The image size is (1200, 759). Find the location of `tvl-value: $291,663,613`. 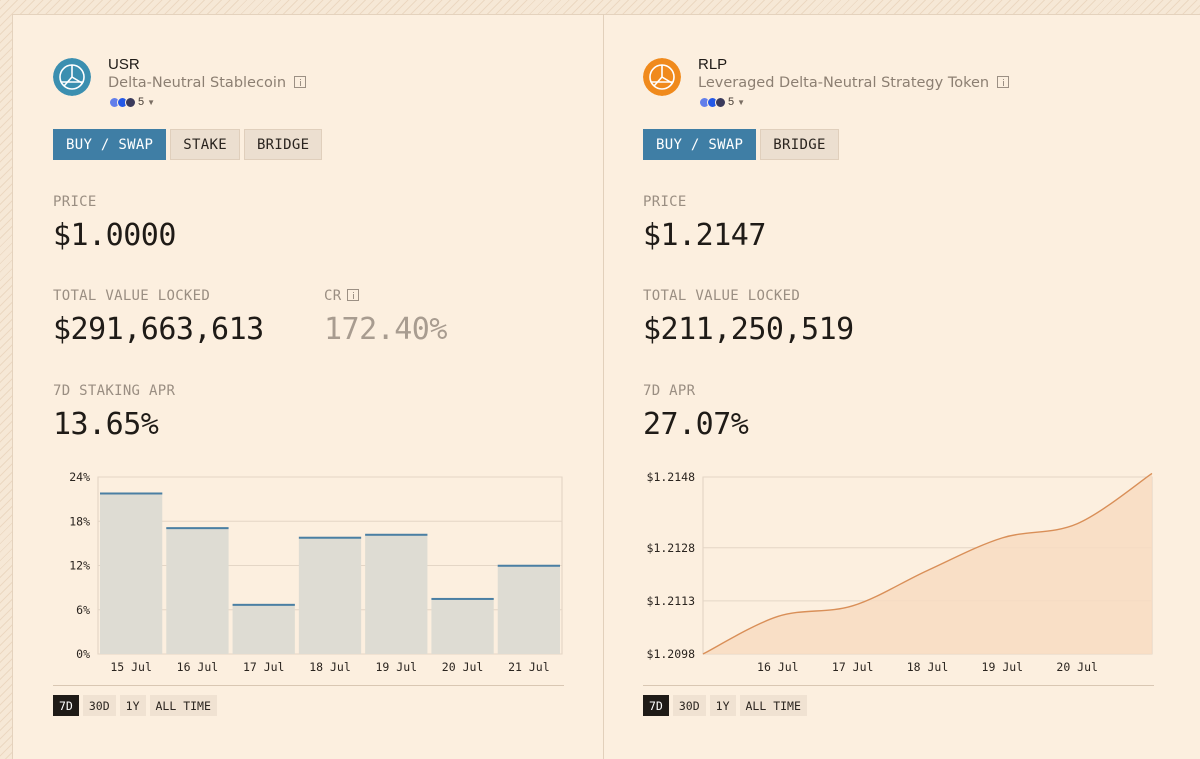

tvl-value: $291,663,613 is located at coordinates (158, 329).